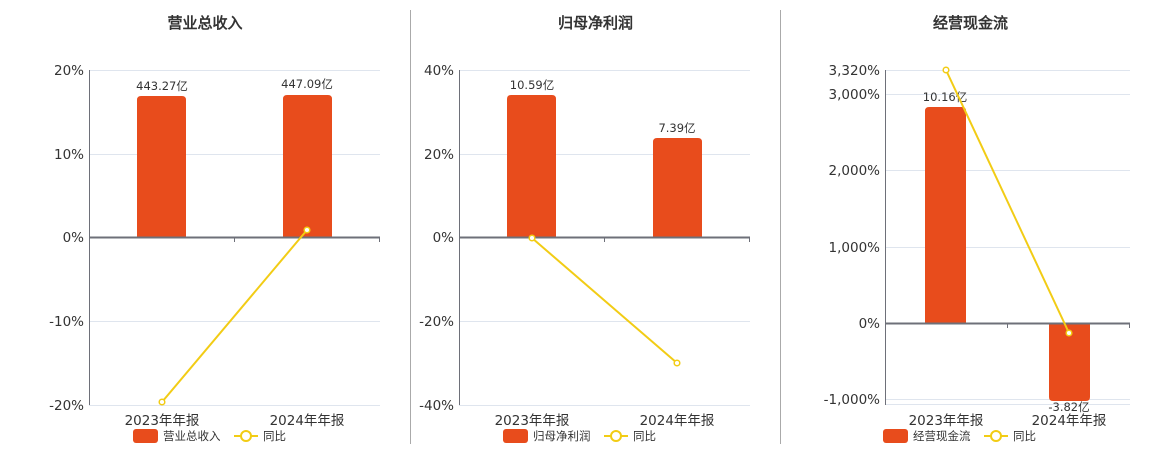 The height and width of the screenshot is (450, 1160). What do you see at coordinates (562, 436) in the screenshot?
I see `legend-bar-label: 归母净利润` at bounding box center [562, 436].